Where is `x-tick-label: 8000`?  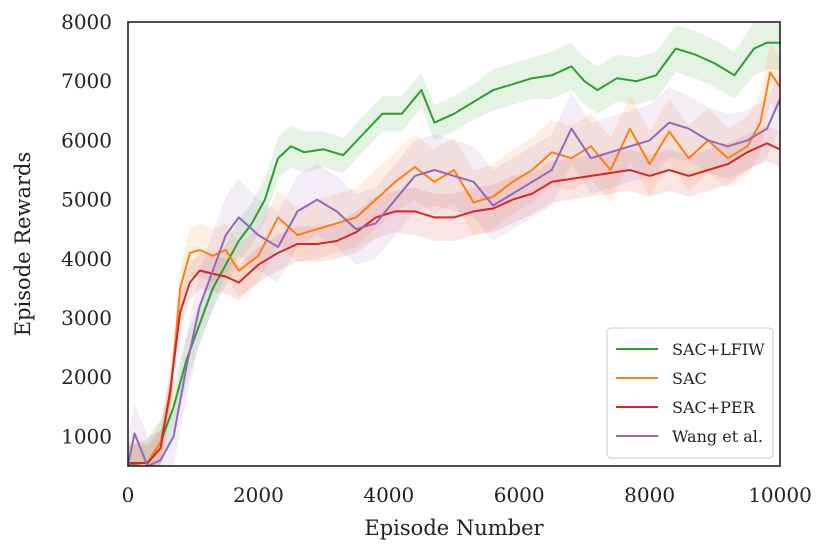
x-tick-label: 8000 is located at coordinates (649, 495).